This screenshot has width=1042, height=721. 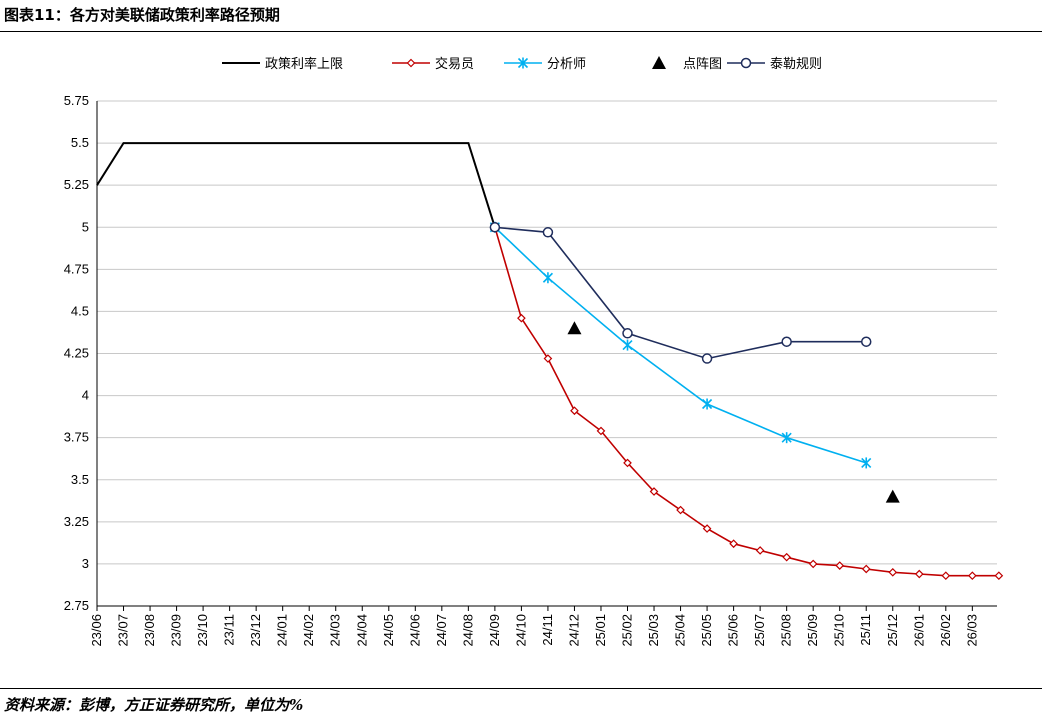 I want to click on legend-label: 政策利率上限, so click(x=304, y=64).